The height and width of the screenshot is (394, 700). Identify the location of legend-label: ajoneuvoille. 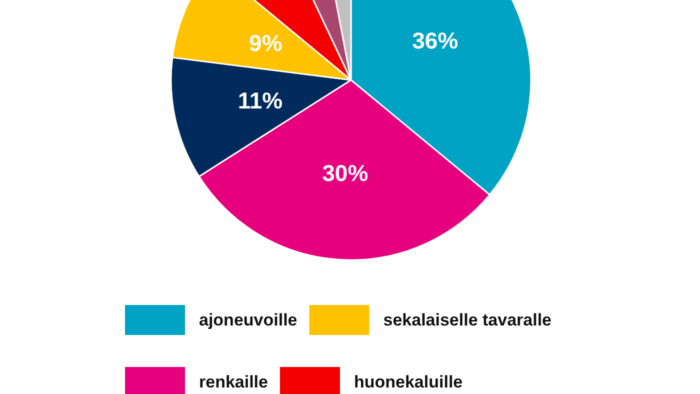
(248, 320).